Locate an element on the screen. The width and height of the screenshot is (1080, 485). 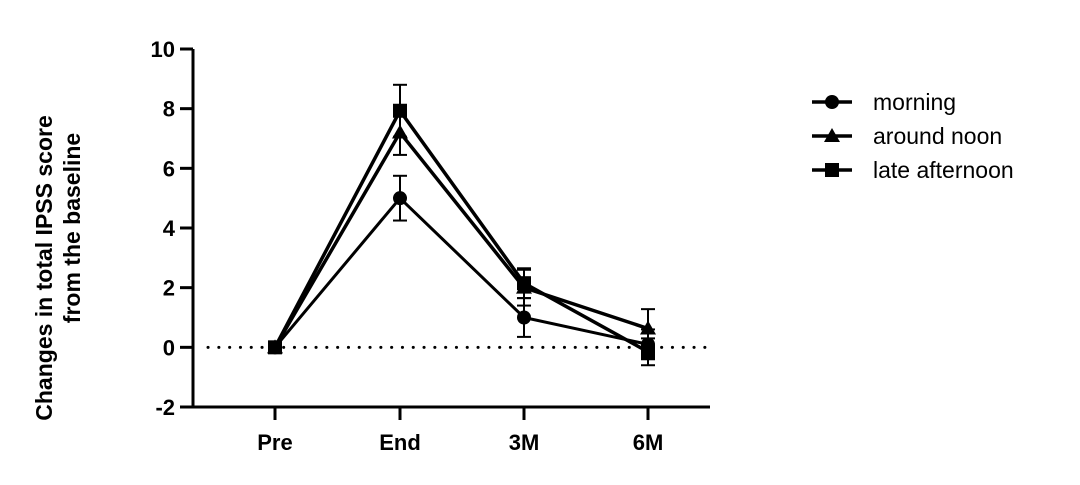
legend-item: late afternoon is located at coordinates (913, 170).